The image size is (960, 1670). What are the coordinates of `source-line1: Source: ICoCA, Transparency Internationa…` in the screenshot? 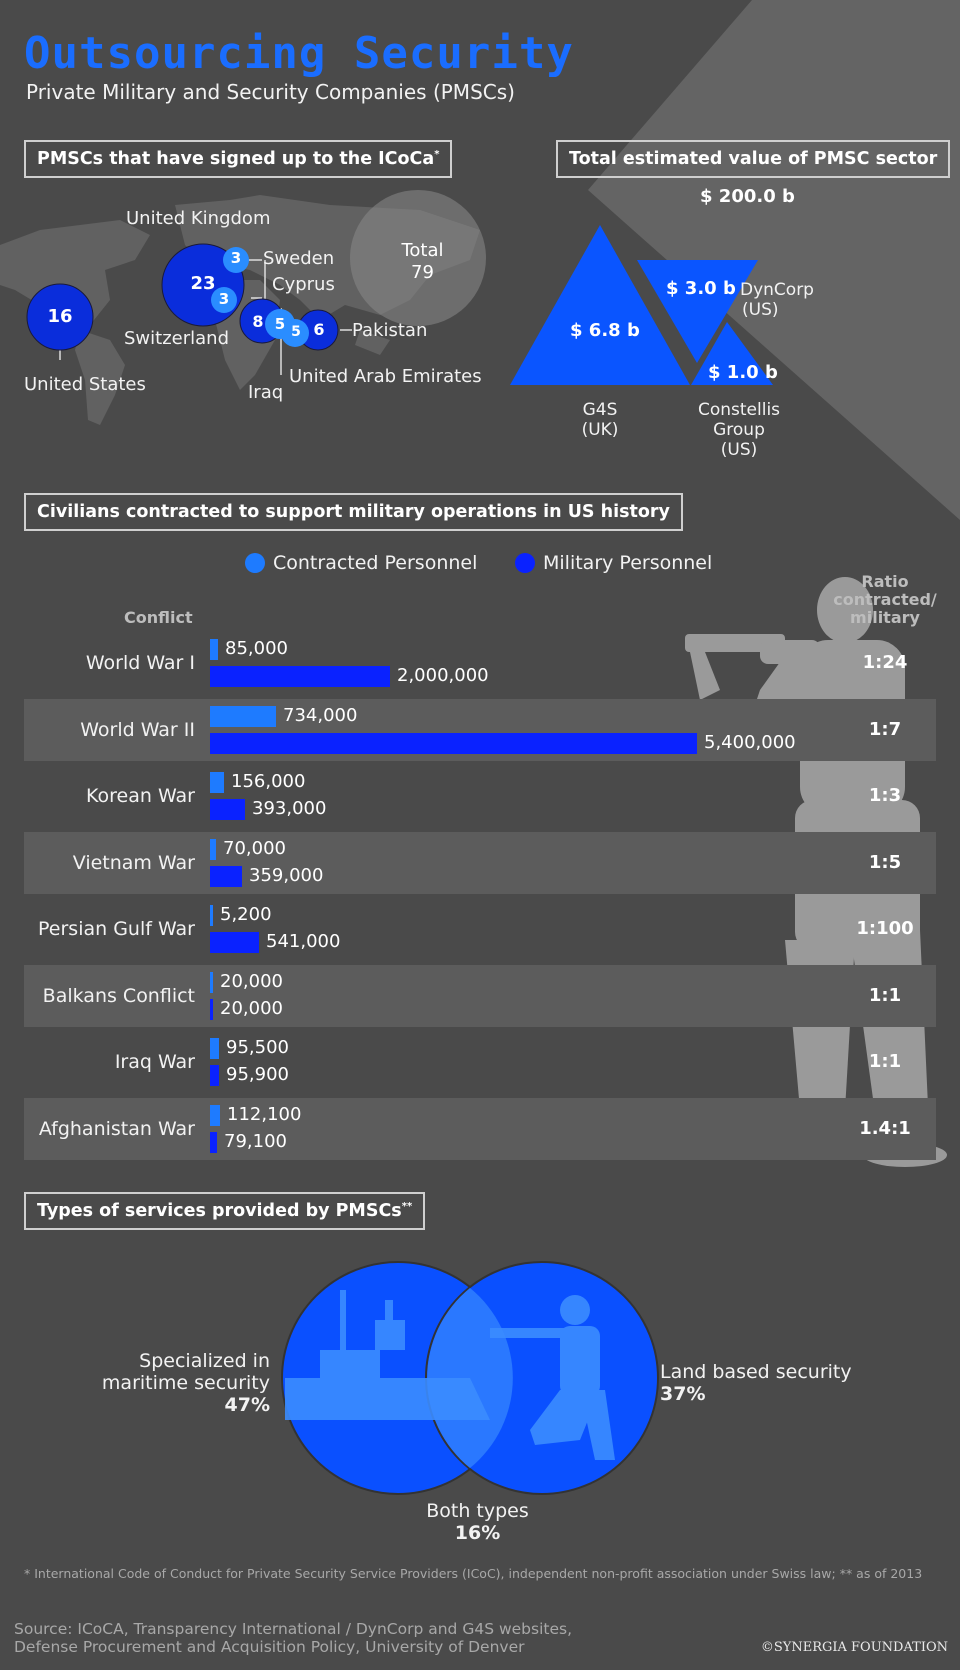 It's located at (293, 1629).